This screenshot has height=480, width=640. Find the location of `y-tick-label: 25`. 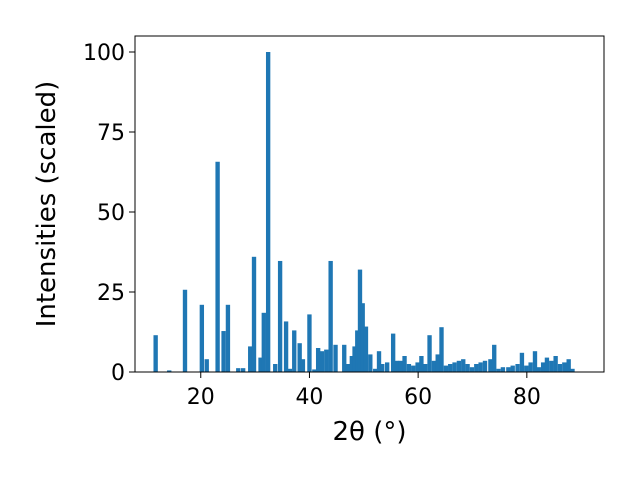

y-tick-label: 25 is located at coordinates (111, 293).